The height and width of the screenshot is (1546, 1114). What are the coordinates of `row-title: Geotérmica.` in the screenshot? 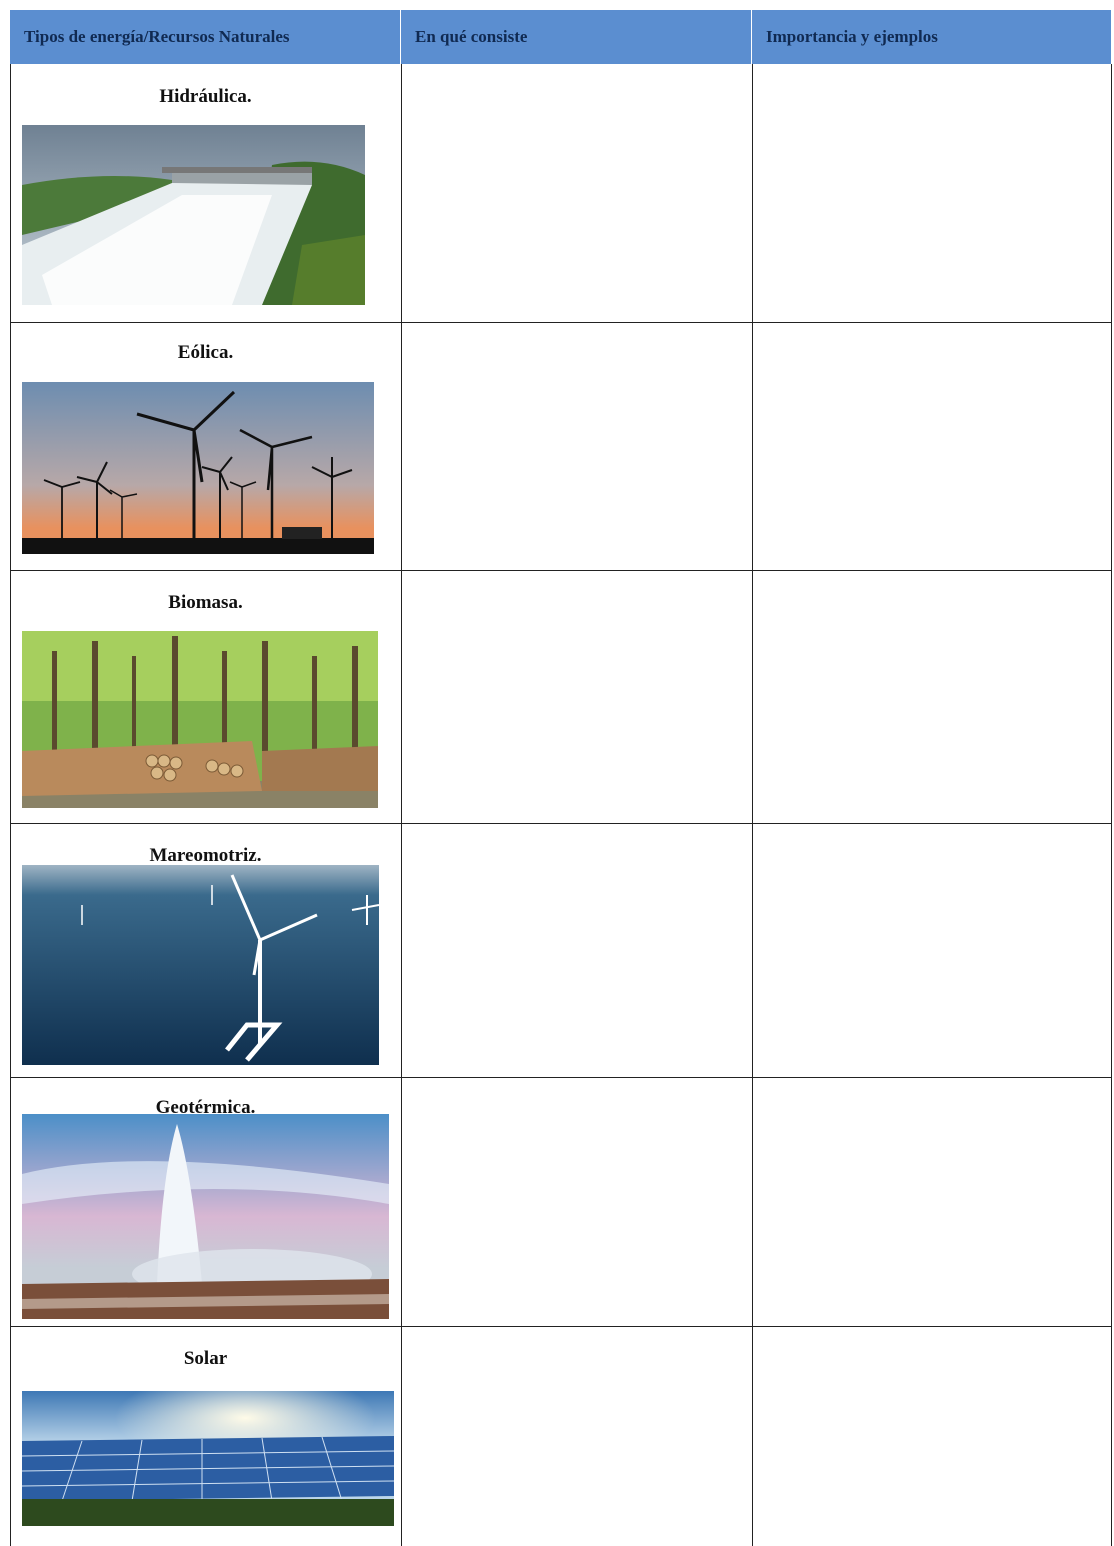 It's located at (205, 1107).